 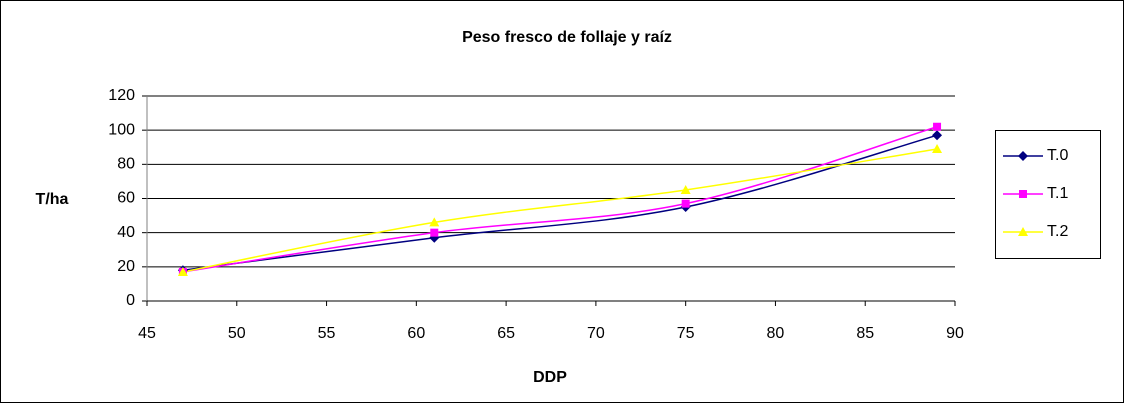 What do you see at coordinates (596, 333) in the screenshot?
I see `x-tick-label: 70` at bounding box center [596, 333].